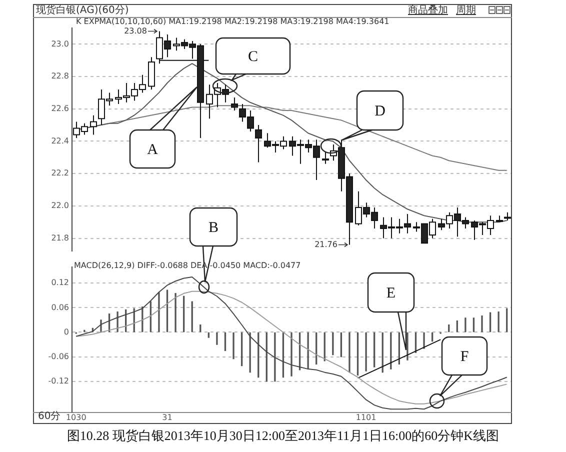 The width and height of the screenshot is (566, 452). What do you see at coordinates (233, 22) in the screenshot?
I see `text: K EXPMA(10,10,10,60) MA1:19.2198 MA2:19.2198 MA3:19.2198 MA4:19.3641` at bounding box center [233, 22].